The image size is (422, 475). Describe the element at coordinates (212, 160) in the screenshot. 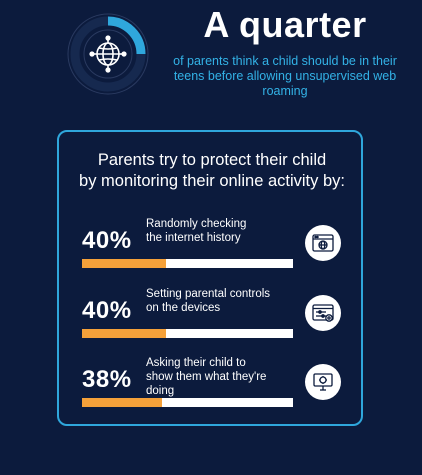

I see `panel-title-line-1: Parents try to protect their child` at that location.